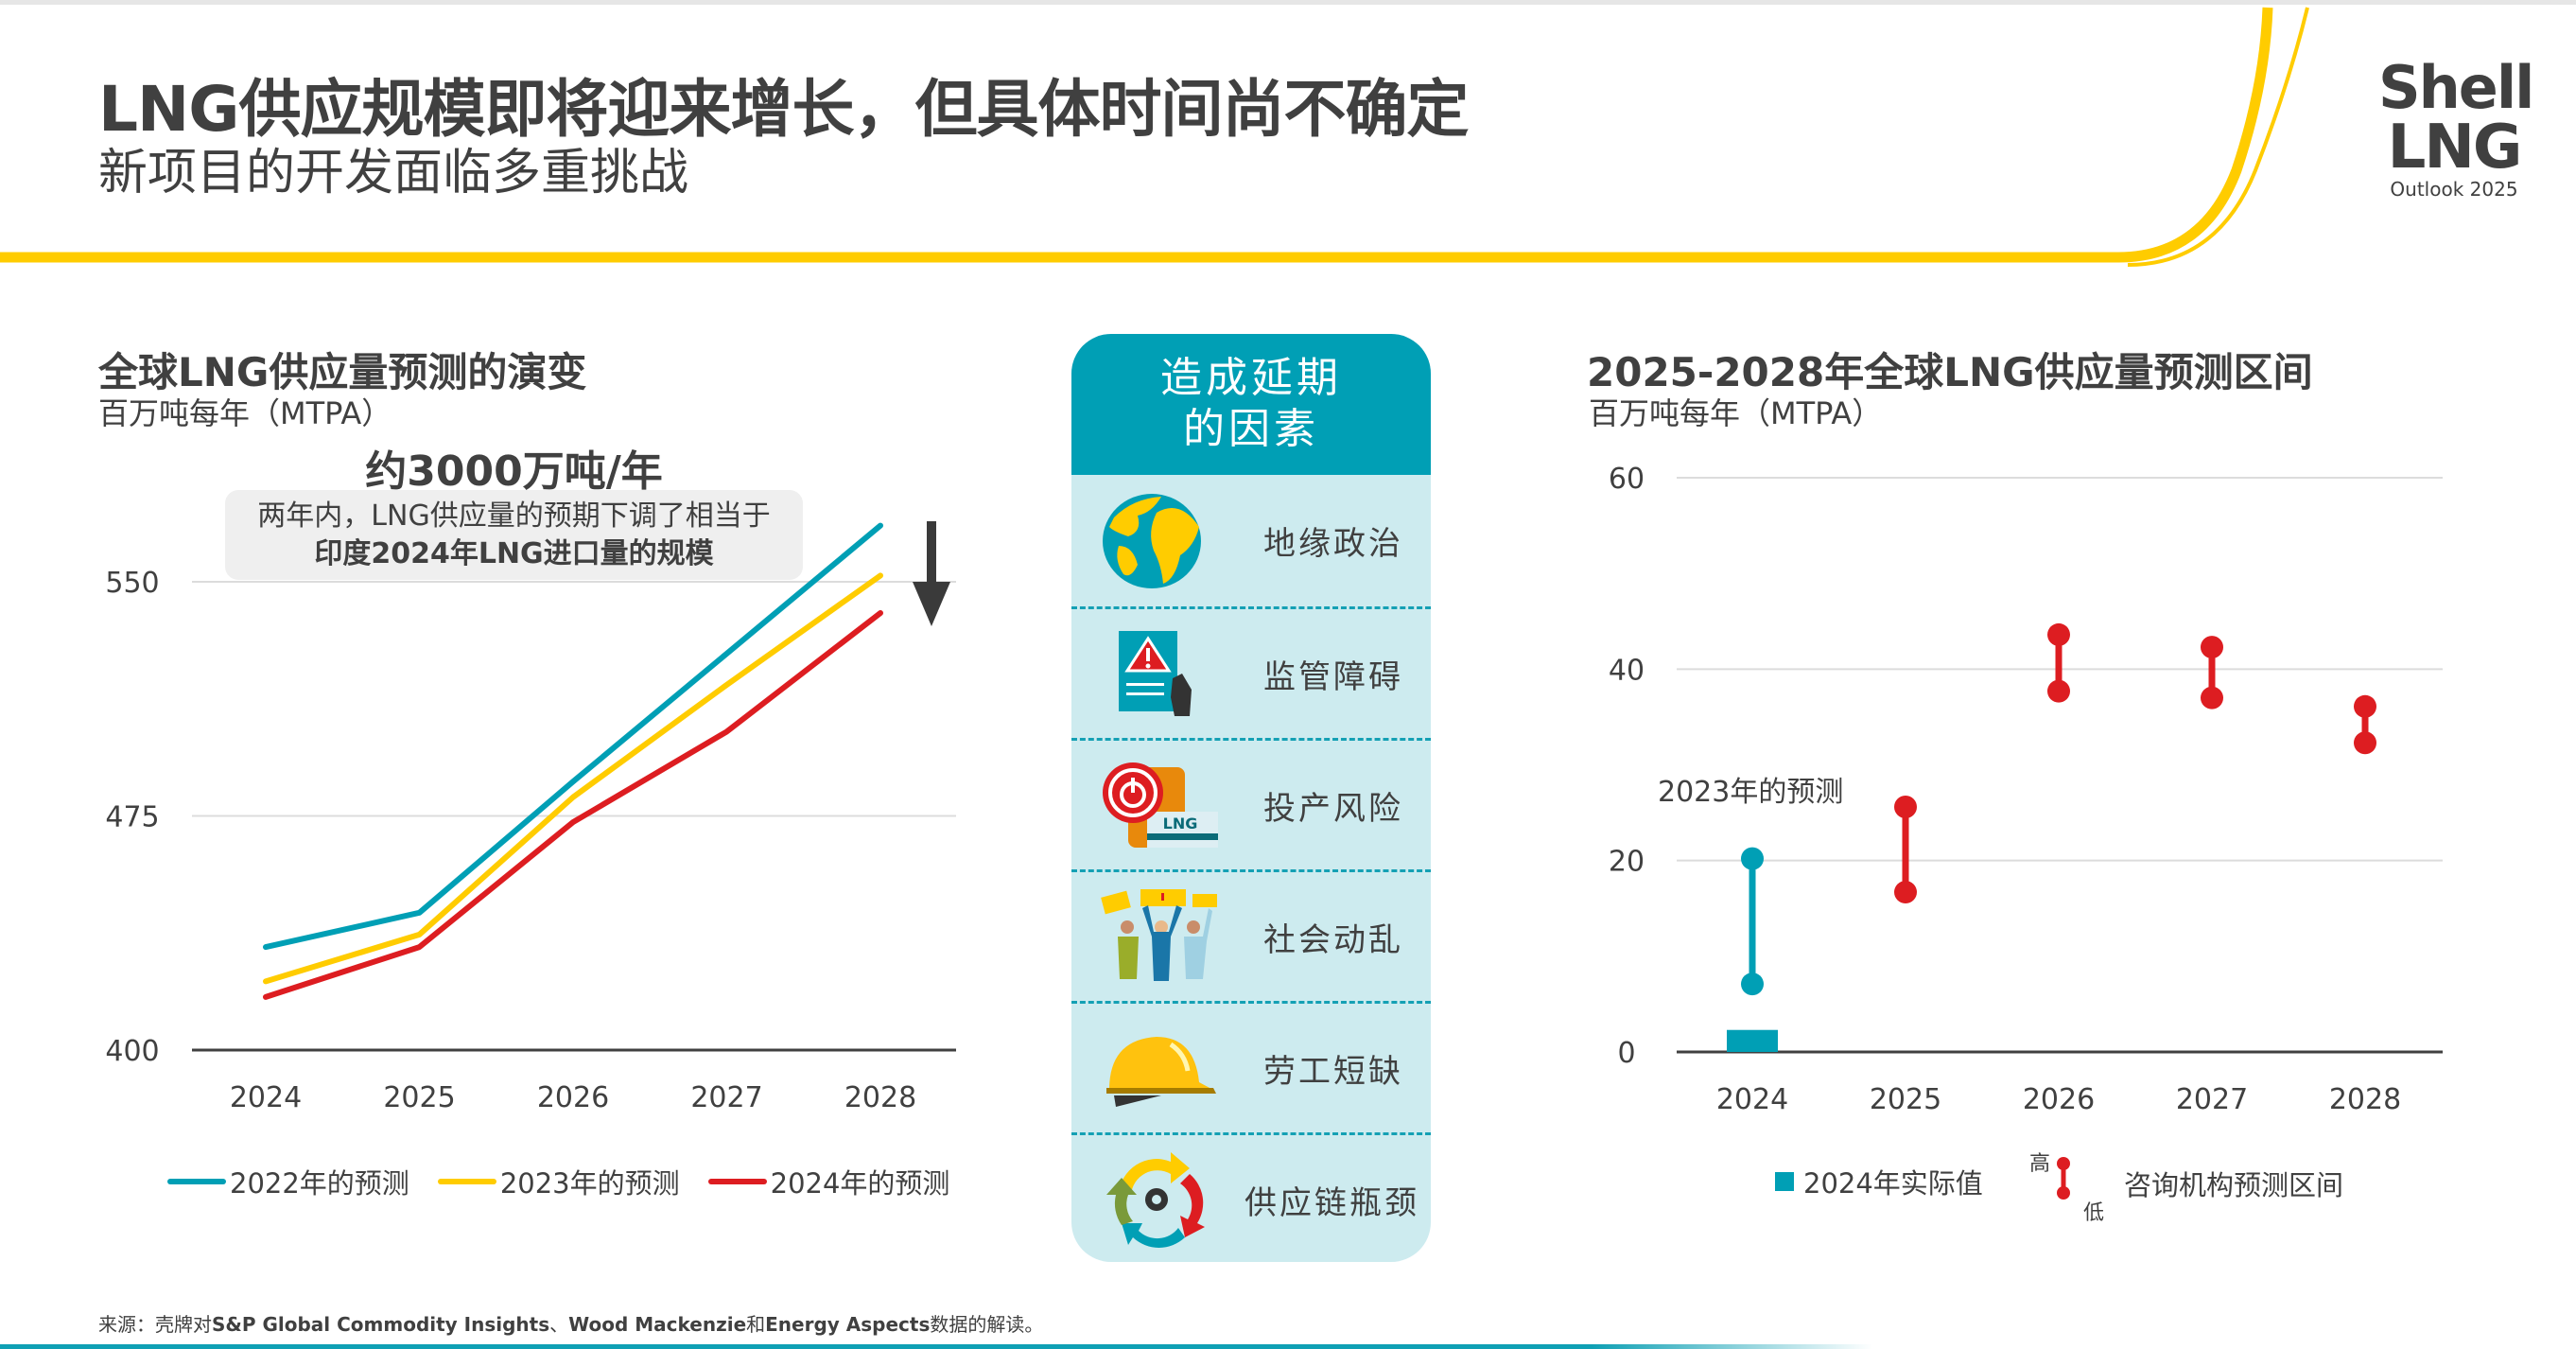 Image resolution: width=2576 pixels, height=1349 pixels. I want to click on left-line-chart: 400 475 550 2024 2025 2026 2027 2028, so click(530, 818).